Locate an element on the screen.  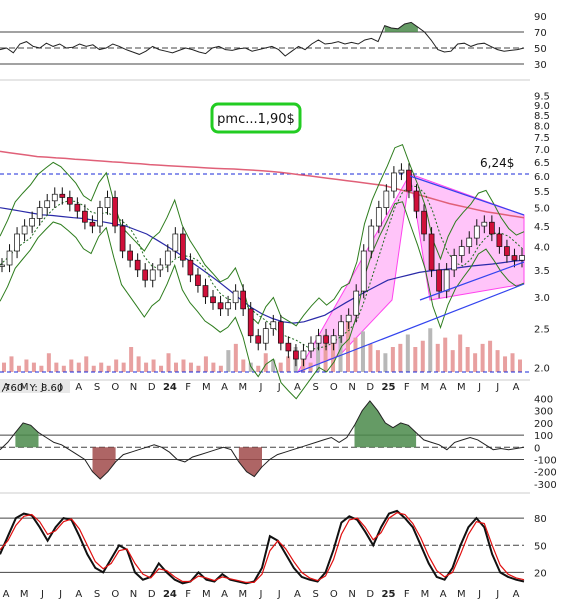
y-tick-label: 4.0 is located at coordinates (542, 248).